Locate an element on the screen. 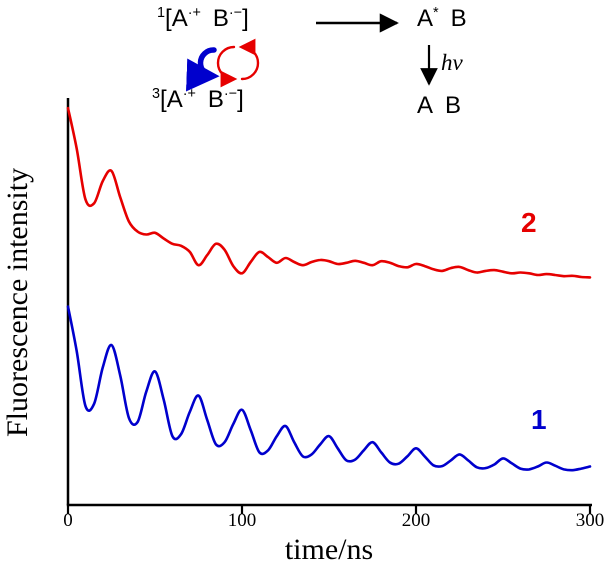 Image resolution: width=605 pixels, height=572 pixels. x-tick-label-300: 300 is located at coordinates (590, 520).